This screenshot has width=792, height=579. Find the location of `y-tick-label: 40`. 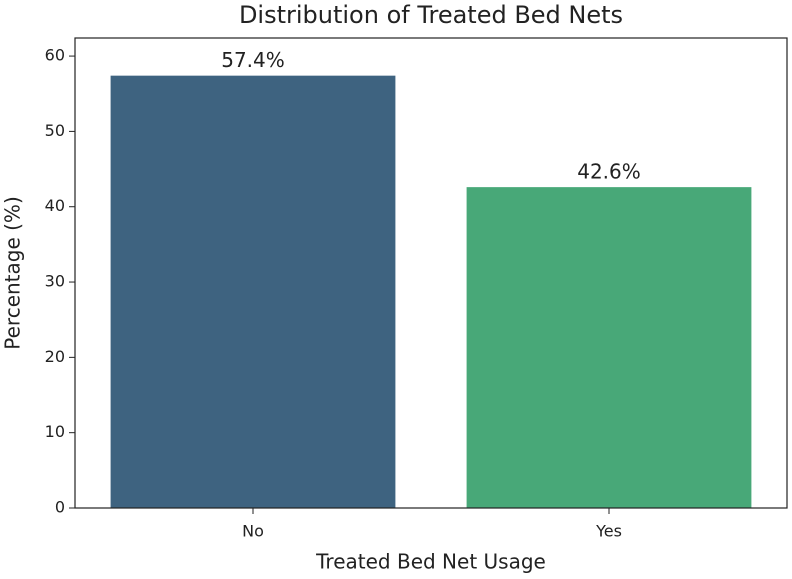

y-tick-label: 40 is located at coordinates (55, 205).